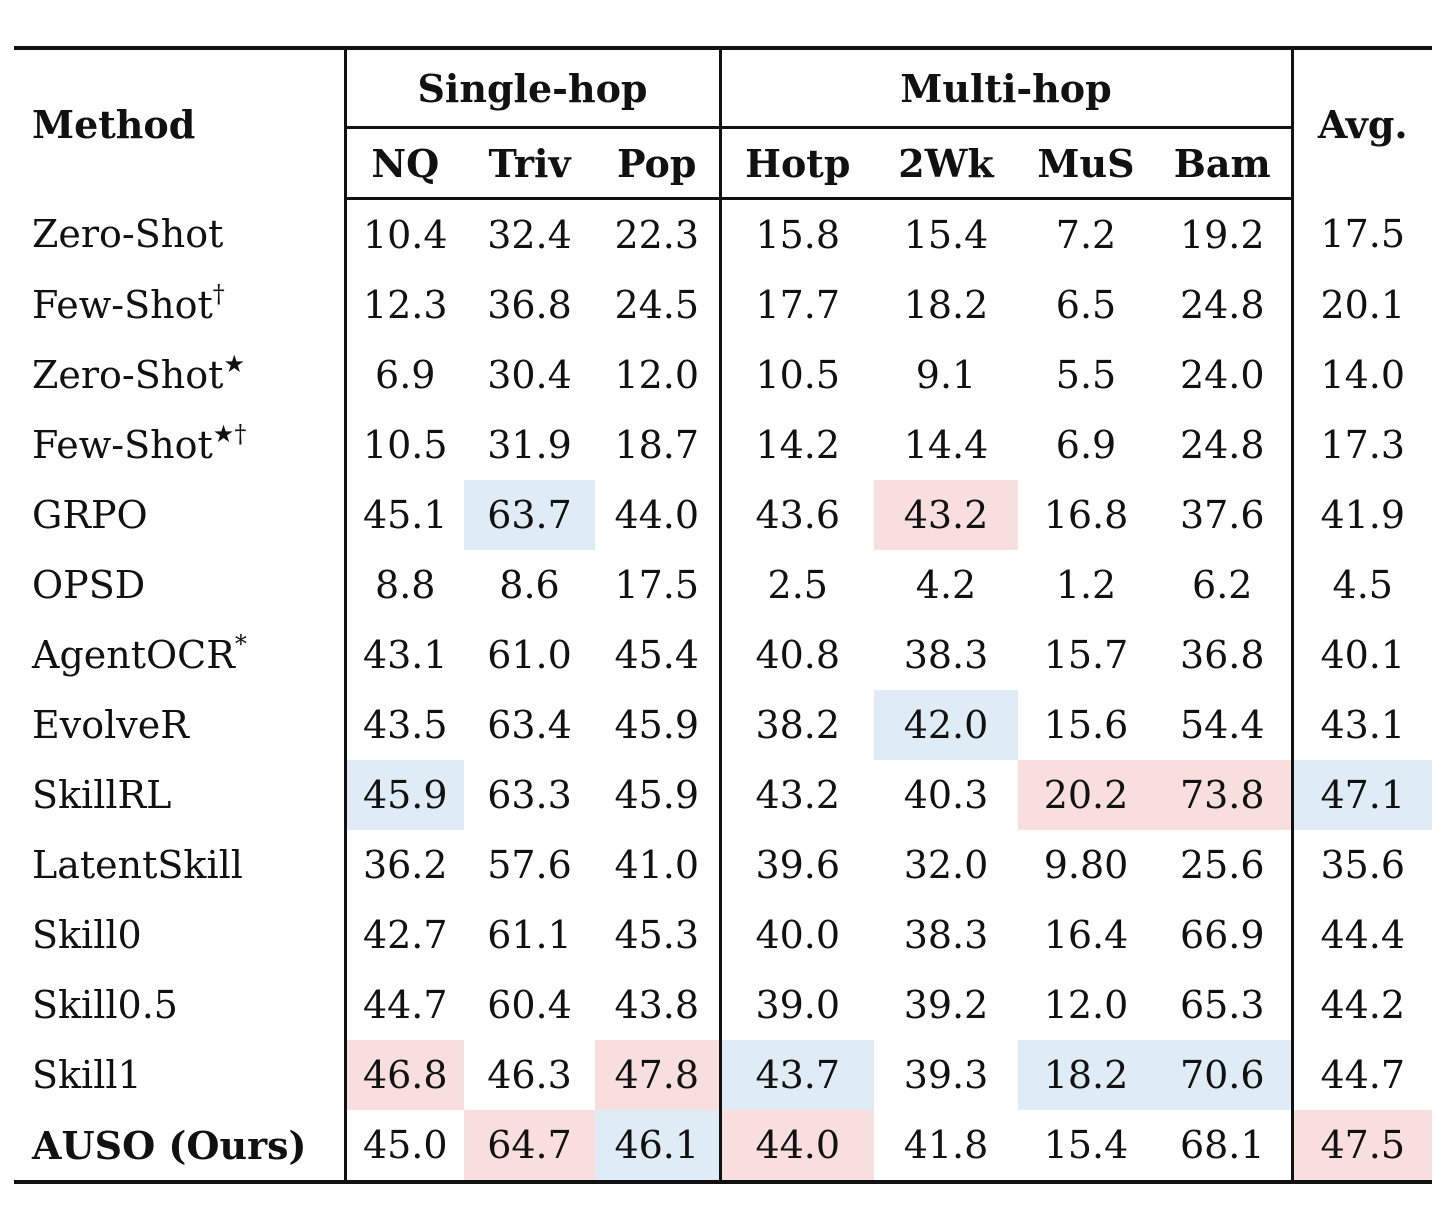  Describe the element at coordinates (946, 163) in the screenshot. I see `column-header-2wk: 2Wk` at that location.